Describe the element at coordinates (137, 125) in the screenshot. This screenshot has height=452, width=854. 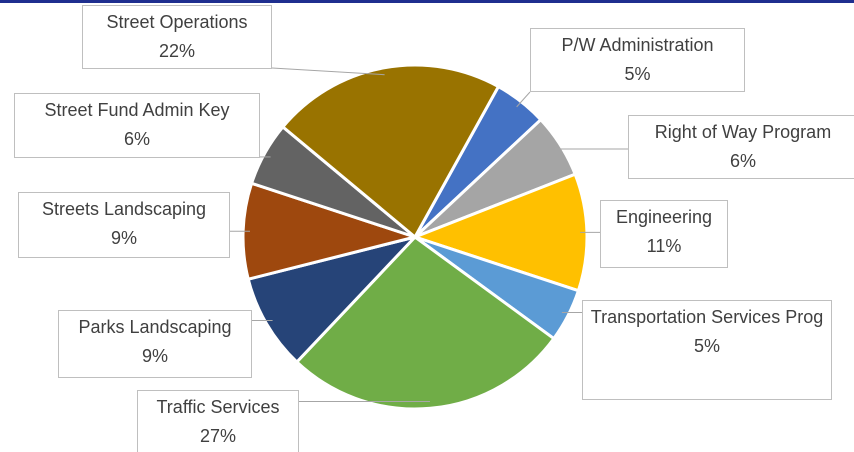
I see `data-label: Street Fund Admin Key 6%` at that location.